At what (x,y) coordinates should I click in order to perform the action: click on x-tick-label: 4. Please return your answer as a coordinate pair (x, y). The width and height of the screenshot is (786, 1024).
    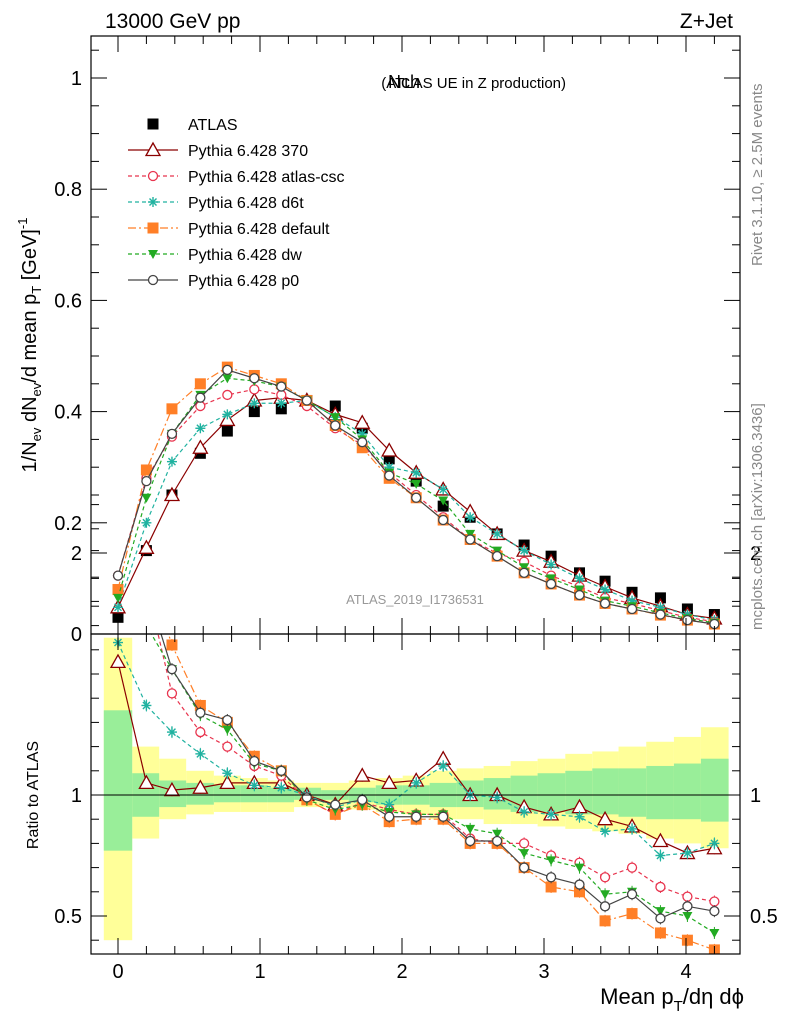
    Looking at the image, I should click on (685, 972).